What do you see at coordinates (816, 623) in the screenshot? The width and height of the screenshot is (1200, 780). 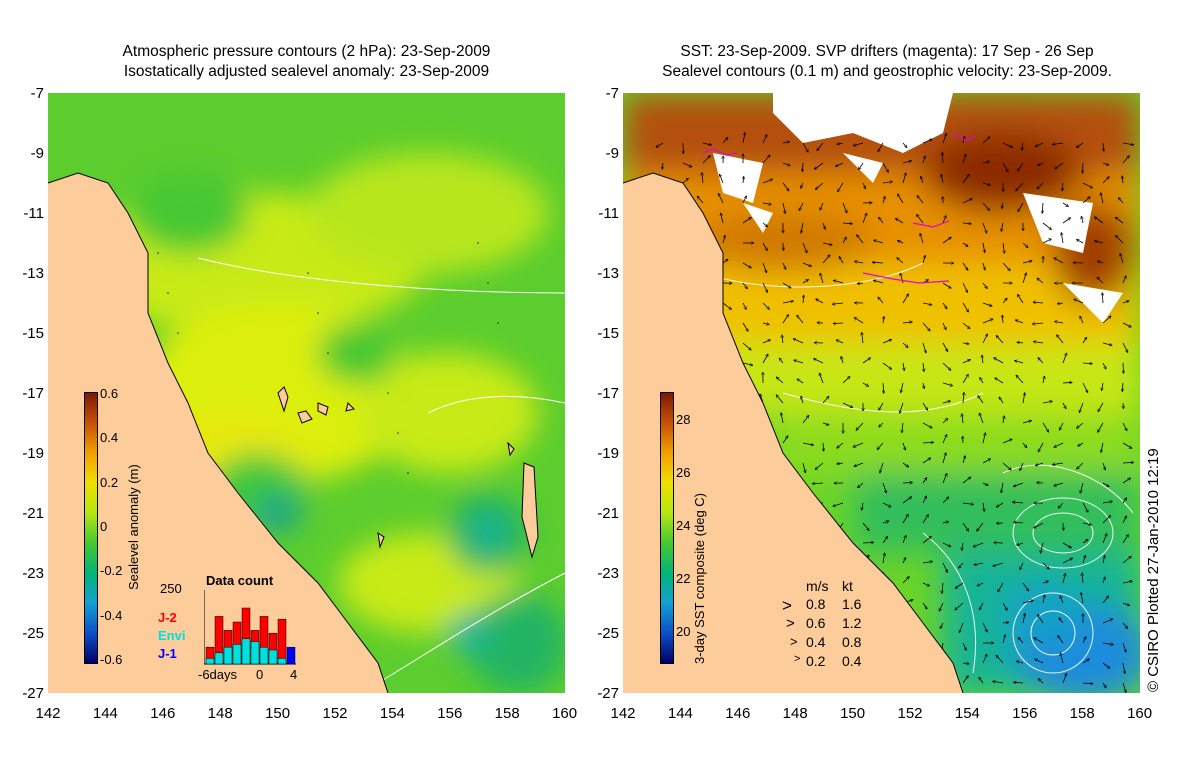 I see `velocity-key-ms: 0.6` at bounding box center [816, 623].